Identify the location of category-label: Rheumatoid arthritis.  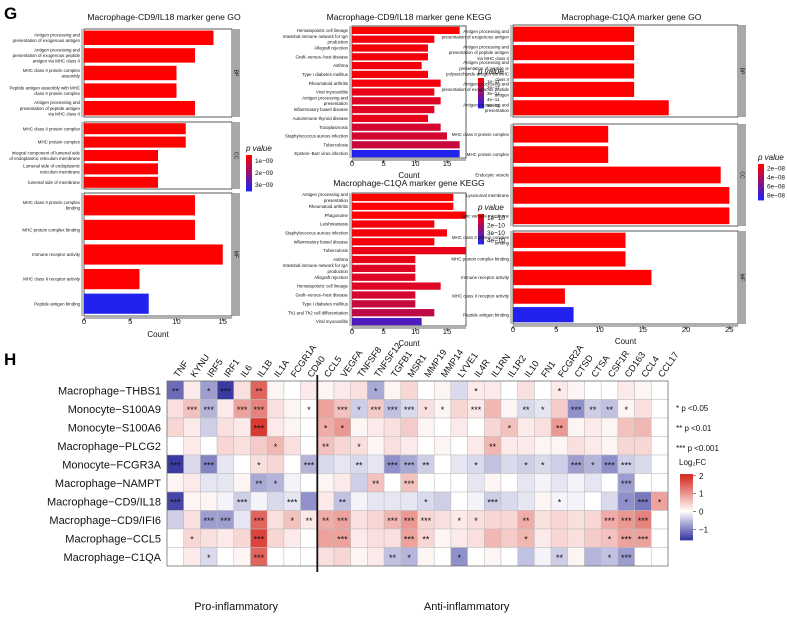
(329, 206).